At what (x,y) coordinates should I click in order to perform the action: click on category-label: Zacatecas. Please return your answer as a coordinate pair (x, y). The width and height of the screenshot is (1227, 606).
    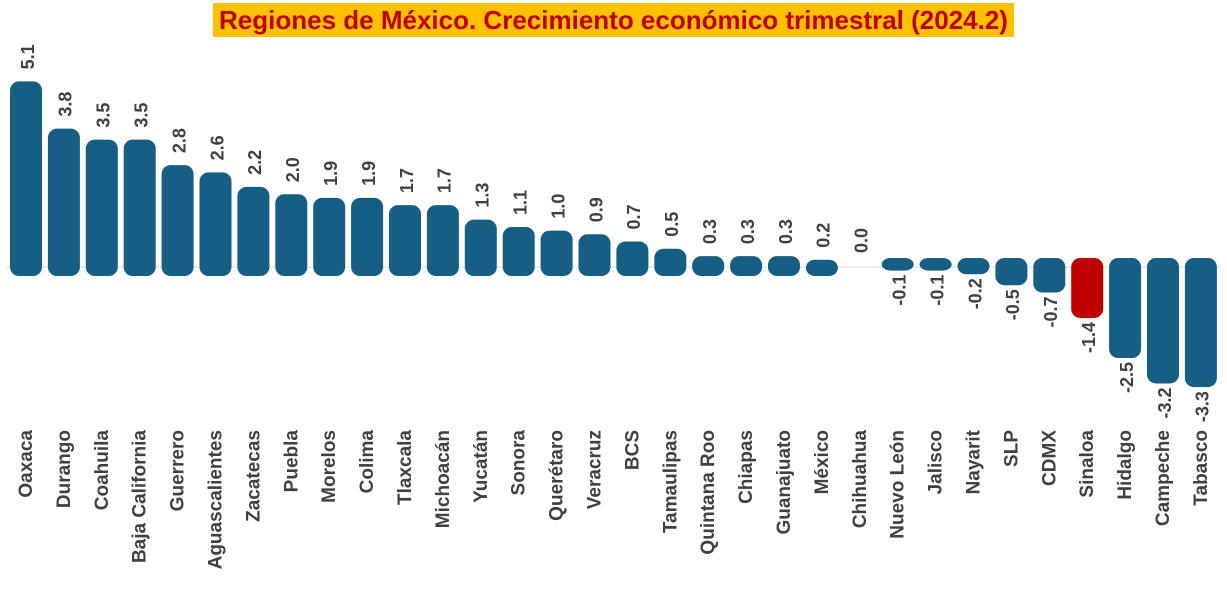
    Looking at the image, I should click on (253, 476).